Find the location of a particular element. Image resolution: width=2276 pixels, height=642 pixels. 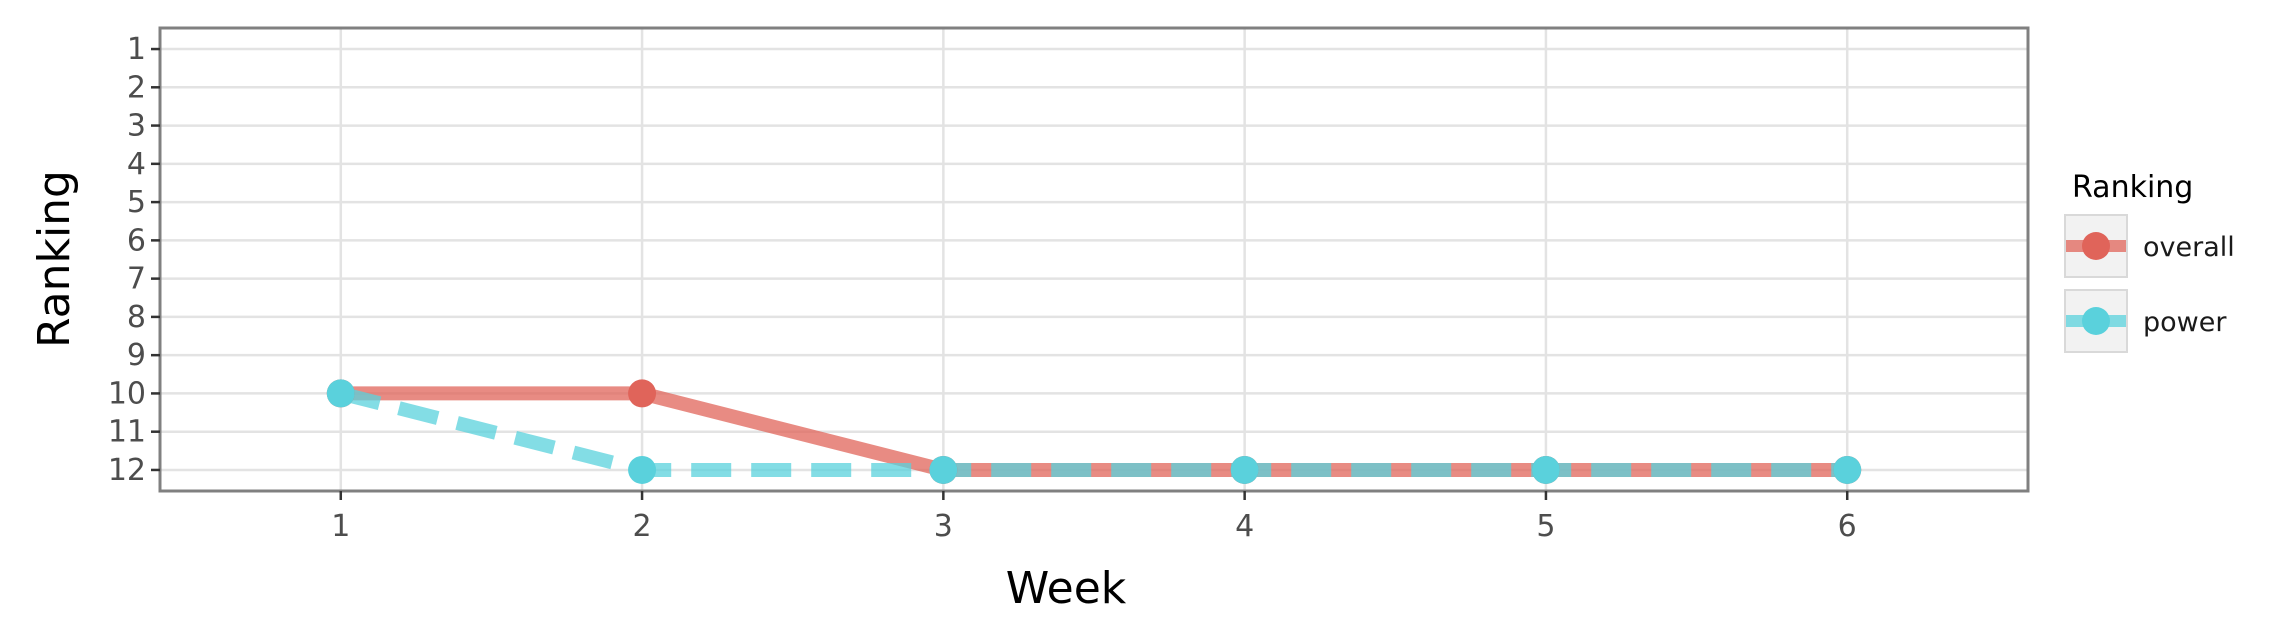

x-axis: 1 2 3 4 5 6 is located at coordinates (1094, 517).